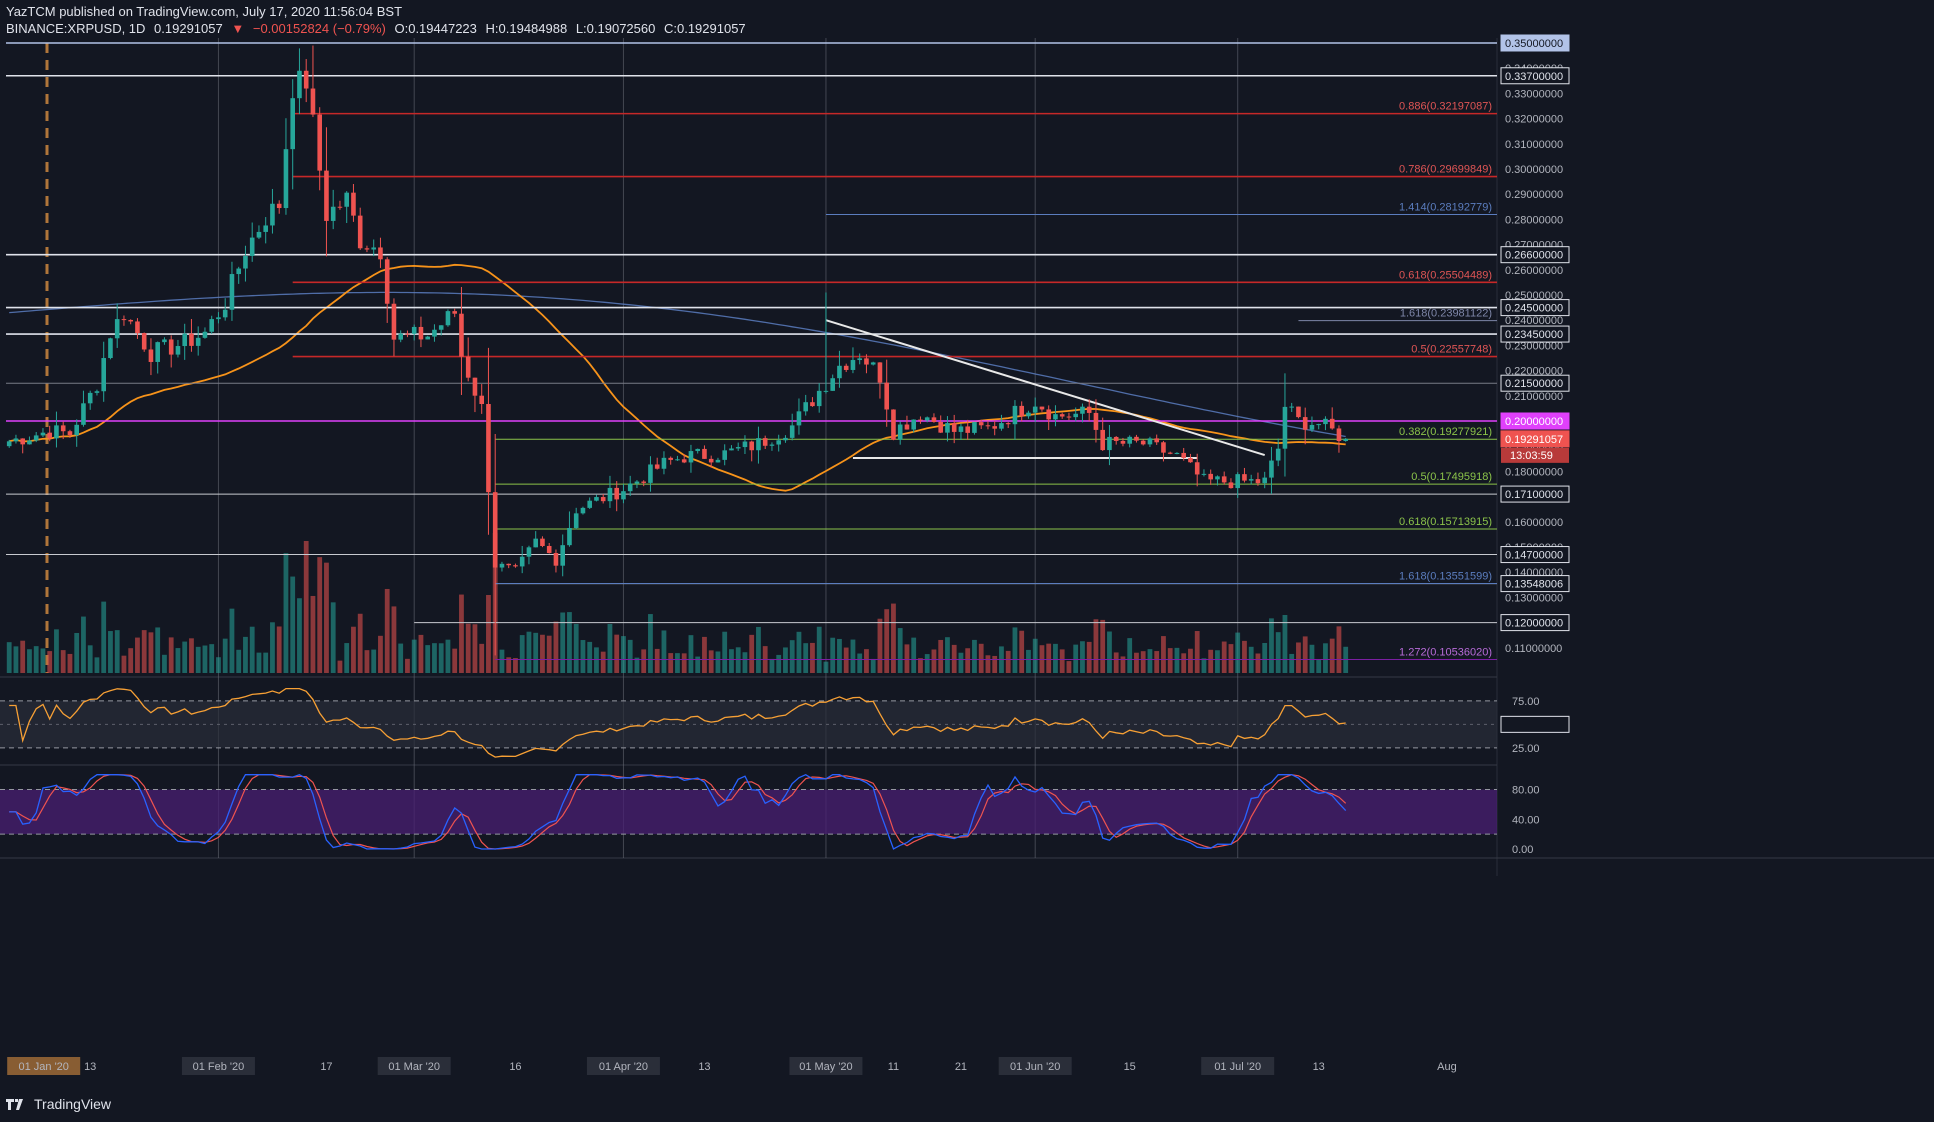 This screenshot has height=1122, width=1934. I want to click on tradingview-brand: TradingView, so click(58, 1104).